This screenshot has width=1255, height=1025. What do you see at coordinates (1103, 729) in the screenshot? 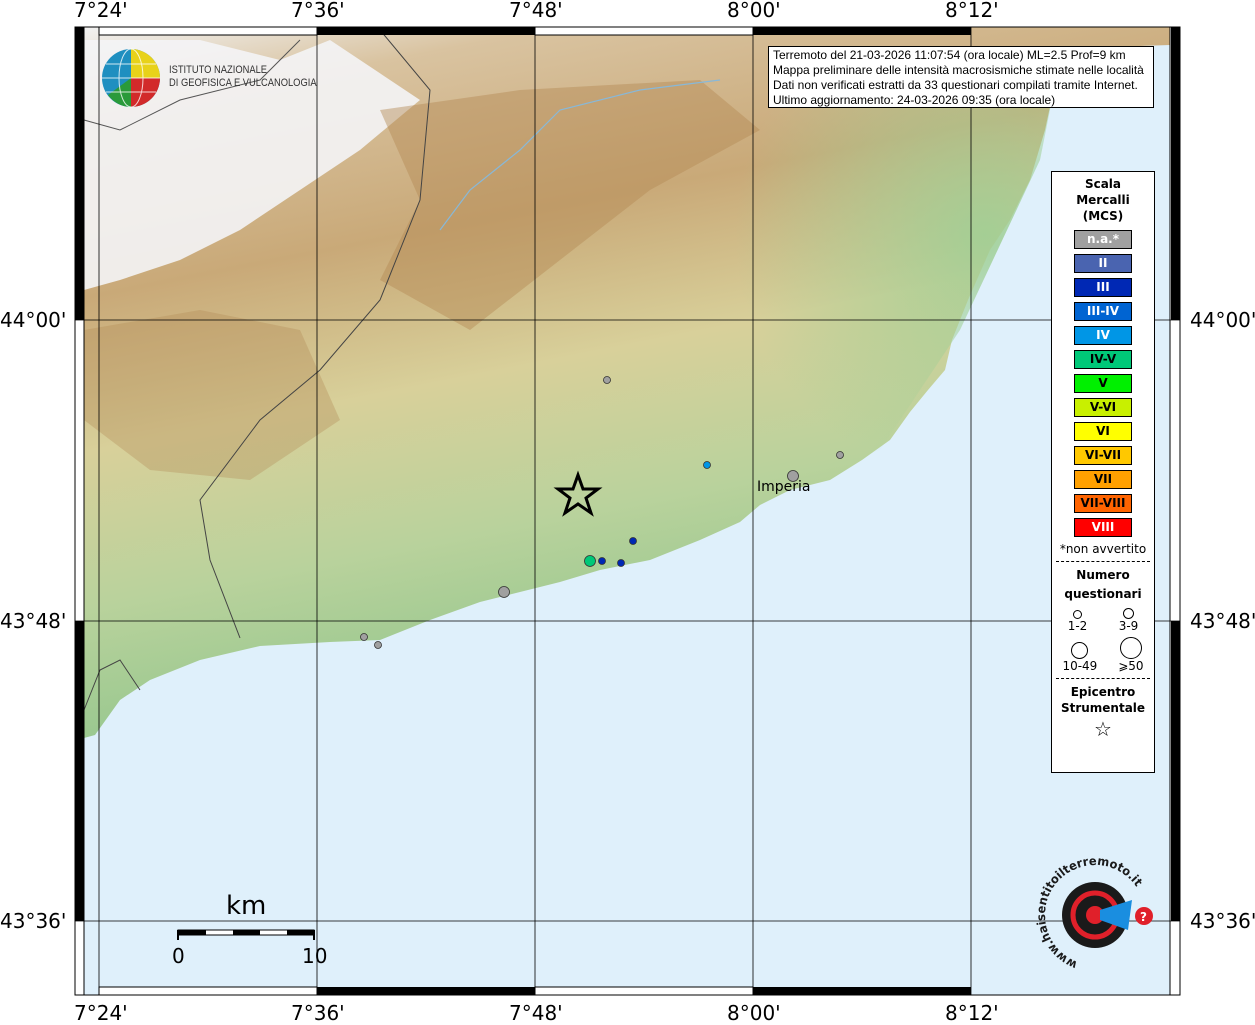
I see `star-icon: ☆` at bounding box center [1103, 729].